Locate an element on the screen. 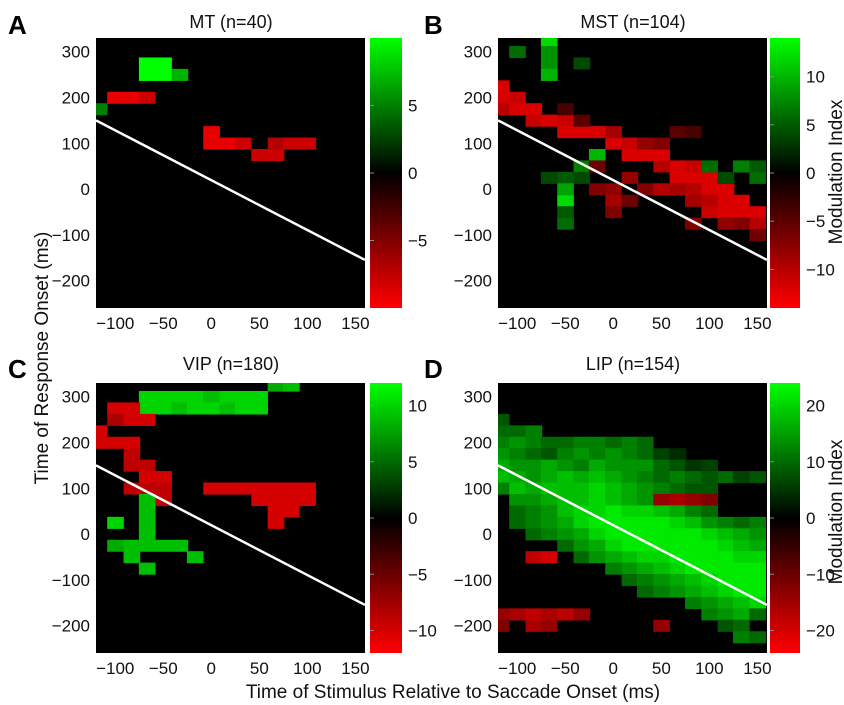  panel-c-x-tick-label: −100 is located at coordinates (115, 668).